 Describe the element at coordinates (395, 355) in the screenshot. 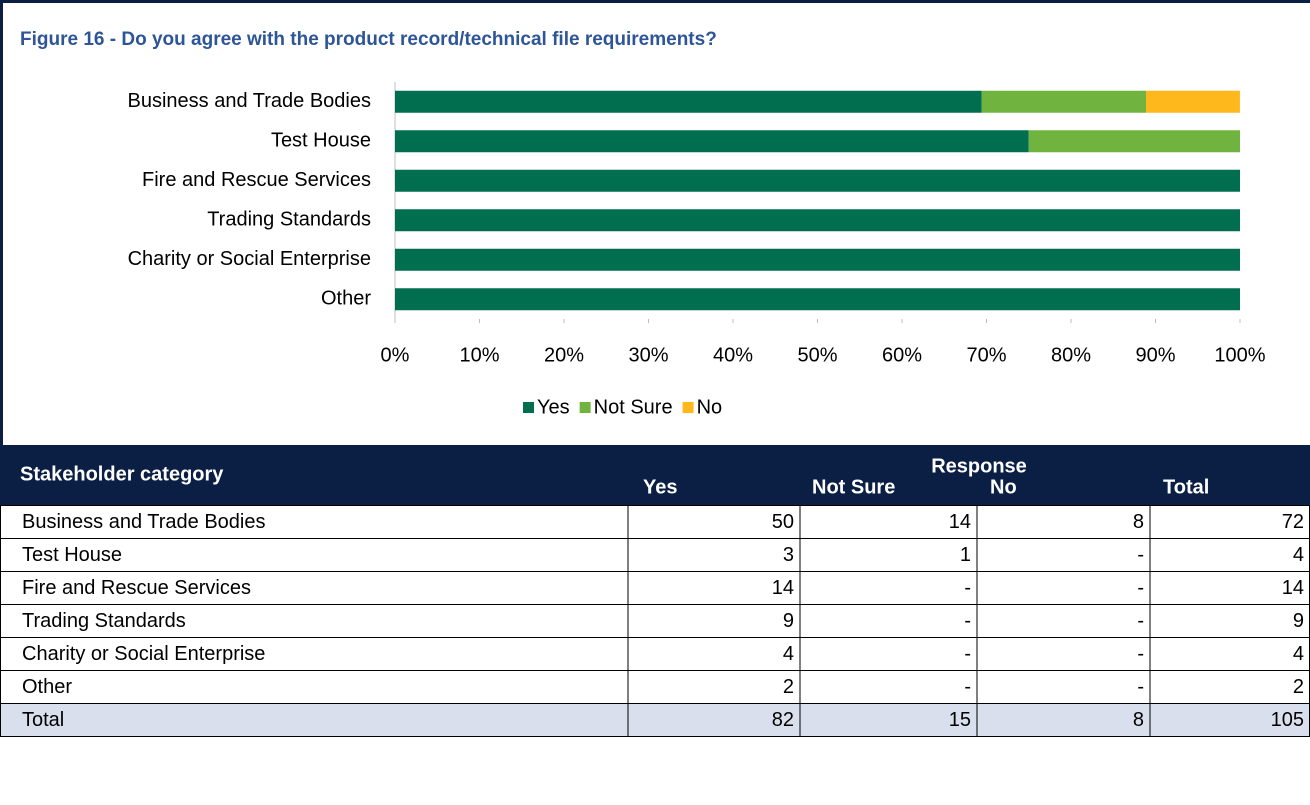

I see `x-tick-label: 0%` at that location.